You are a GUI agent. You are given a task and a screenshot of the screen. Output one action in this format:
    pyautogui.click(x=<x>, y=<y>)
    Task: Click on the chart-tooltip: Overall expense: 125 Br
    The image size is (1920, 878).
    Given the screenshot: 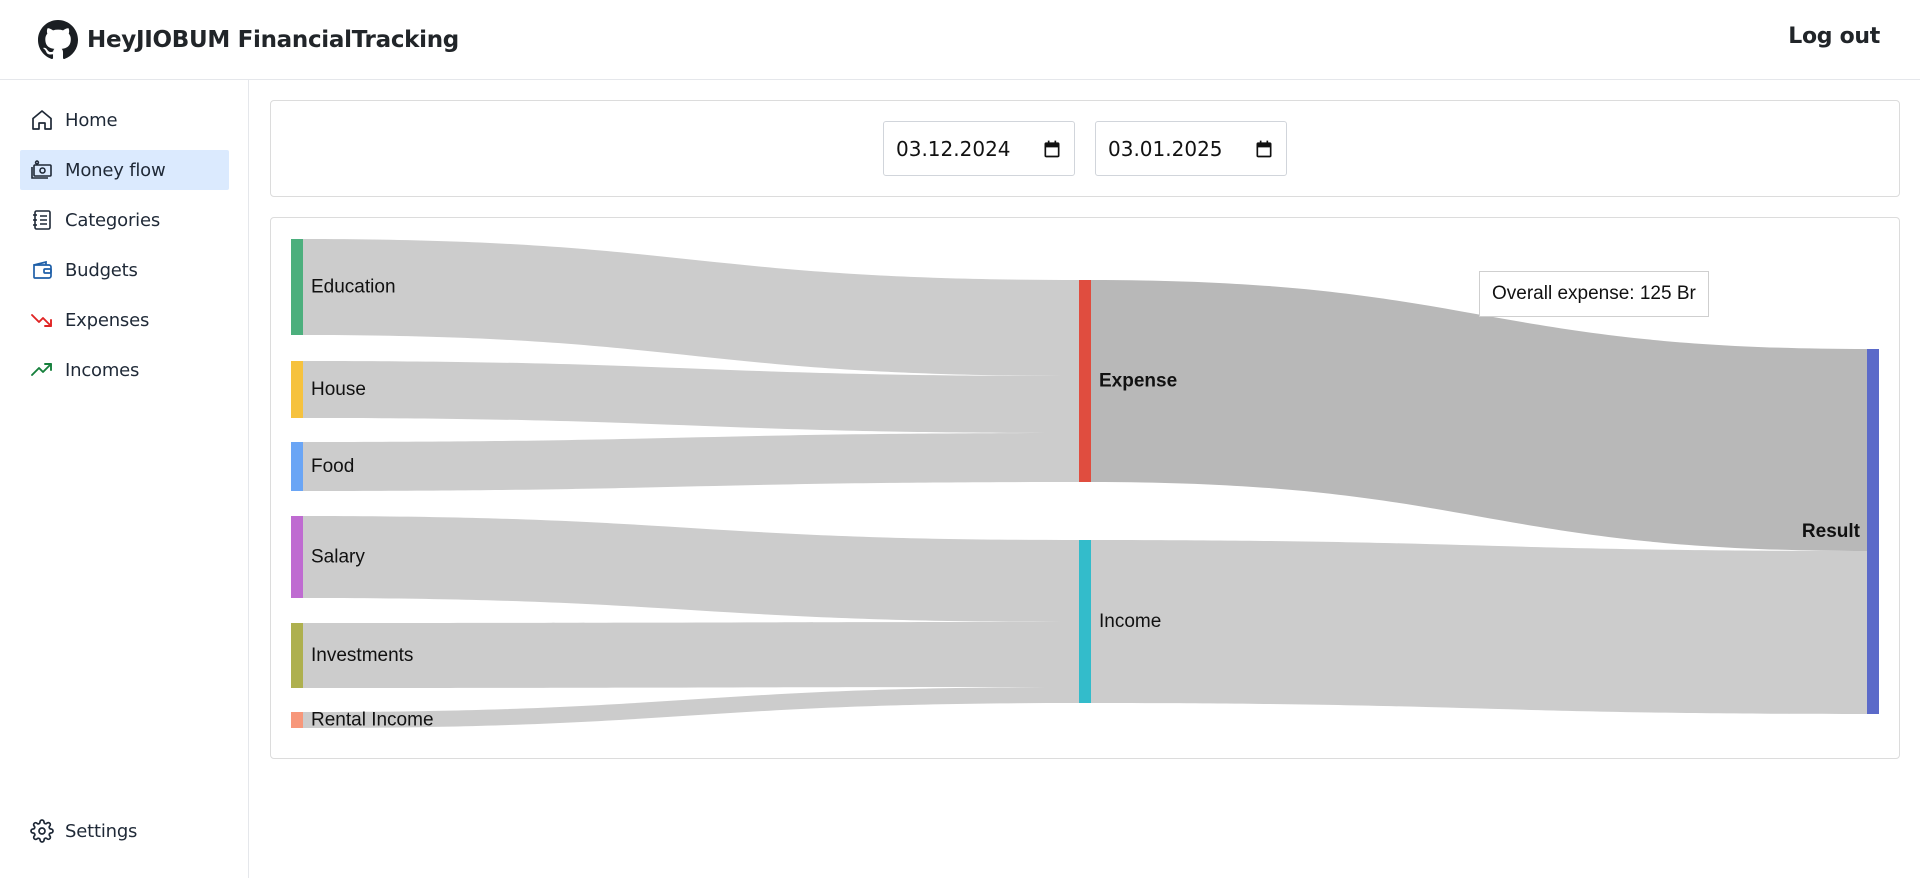 What is the action you would take?
    pyautogui.click(x=1594, y=294)
    